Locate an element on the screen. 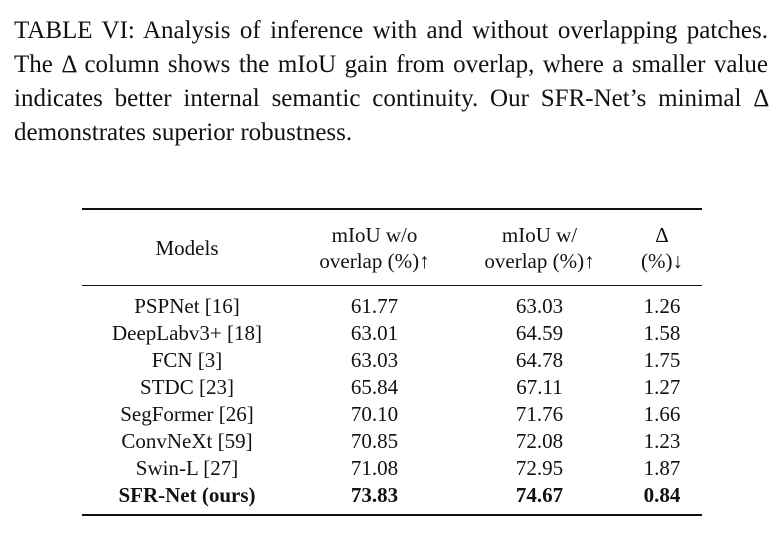 This screenshot has width=780, height=540. cell-miou-w: 72.08 is located at coordinates (539, 441).